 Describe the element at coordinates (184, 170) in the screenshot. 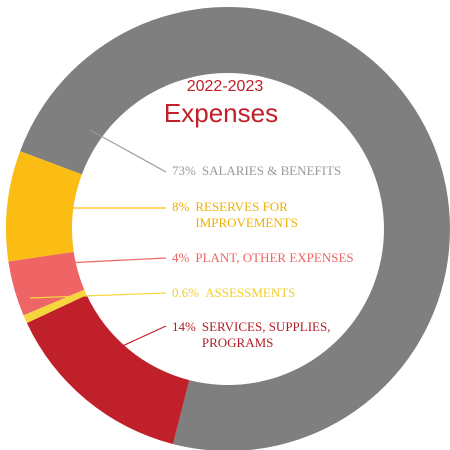

I see `value-label: 73%` at that location.